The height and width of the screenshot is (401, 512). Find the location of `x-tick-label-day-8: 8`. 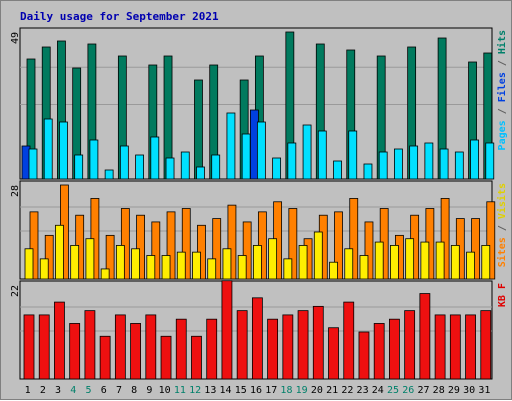

x-tick-label-day-8: 8 is located at coordinates (134, 390).